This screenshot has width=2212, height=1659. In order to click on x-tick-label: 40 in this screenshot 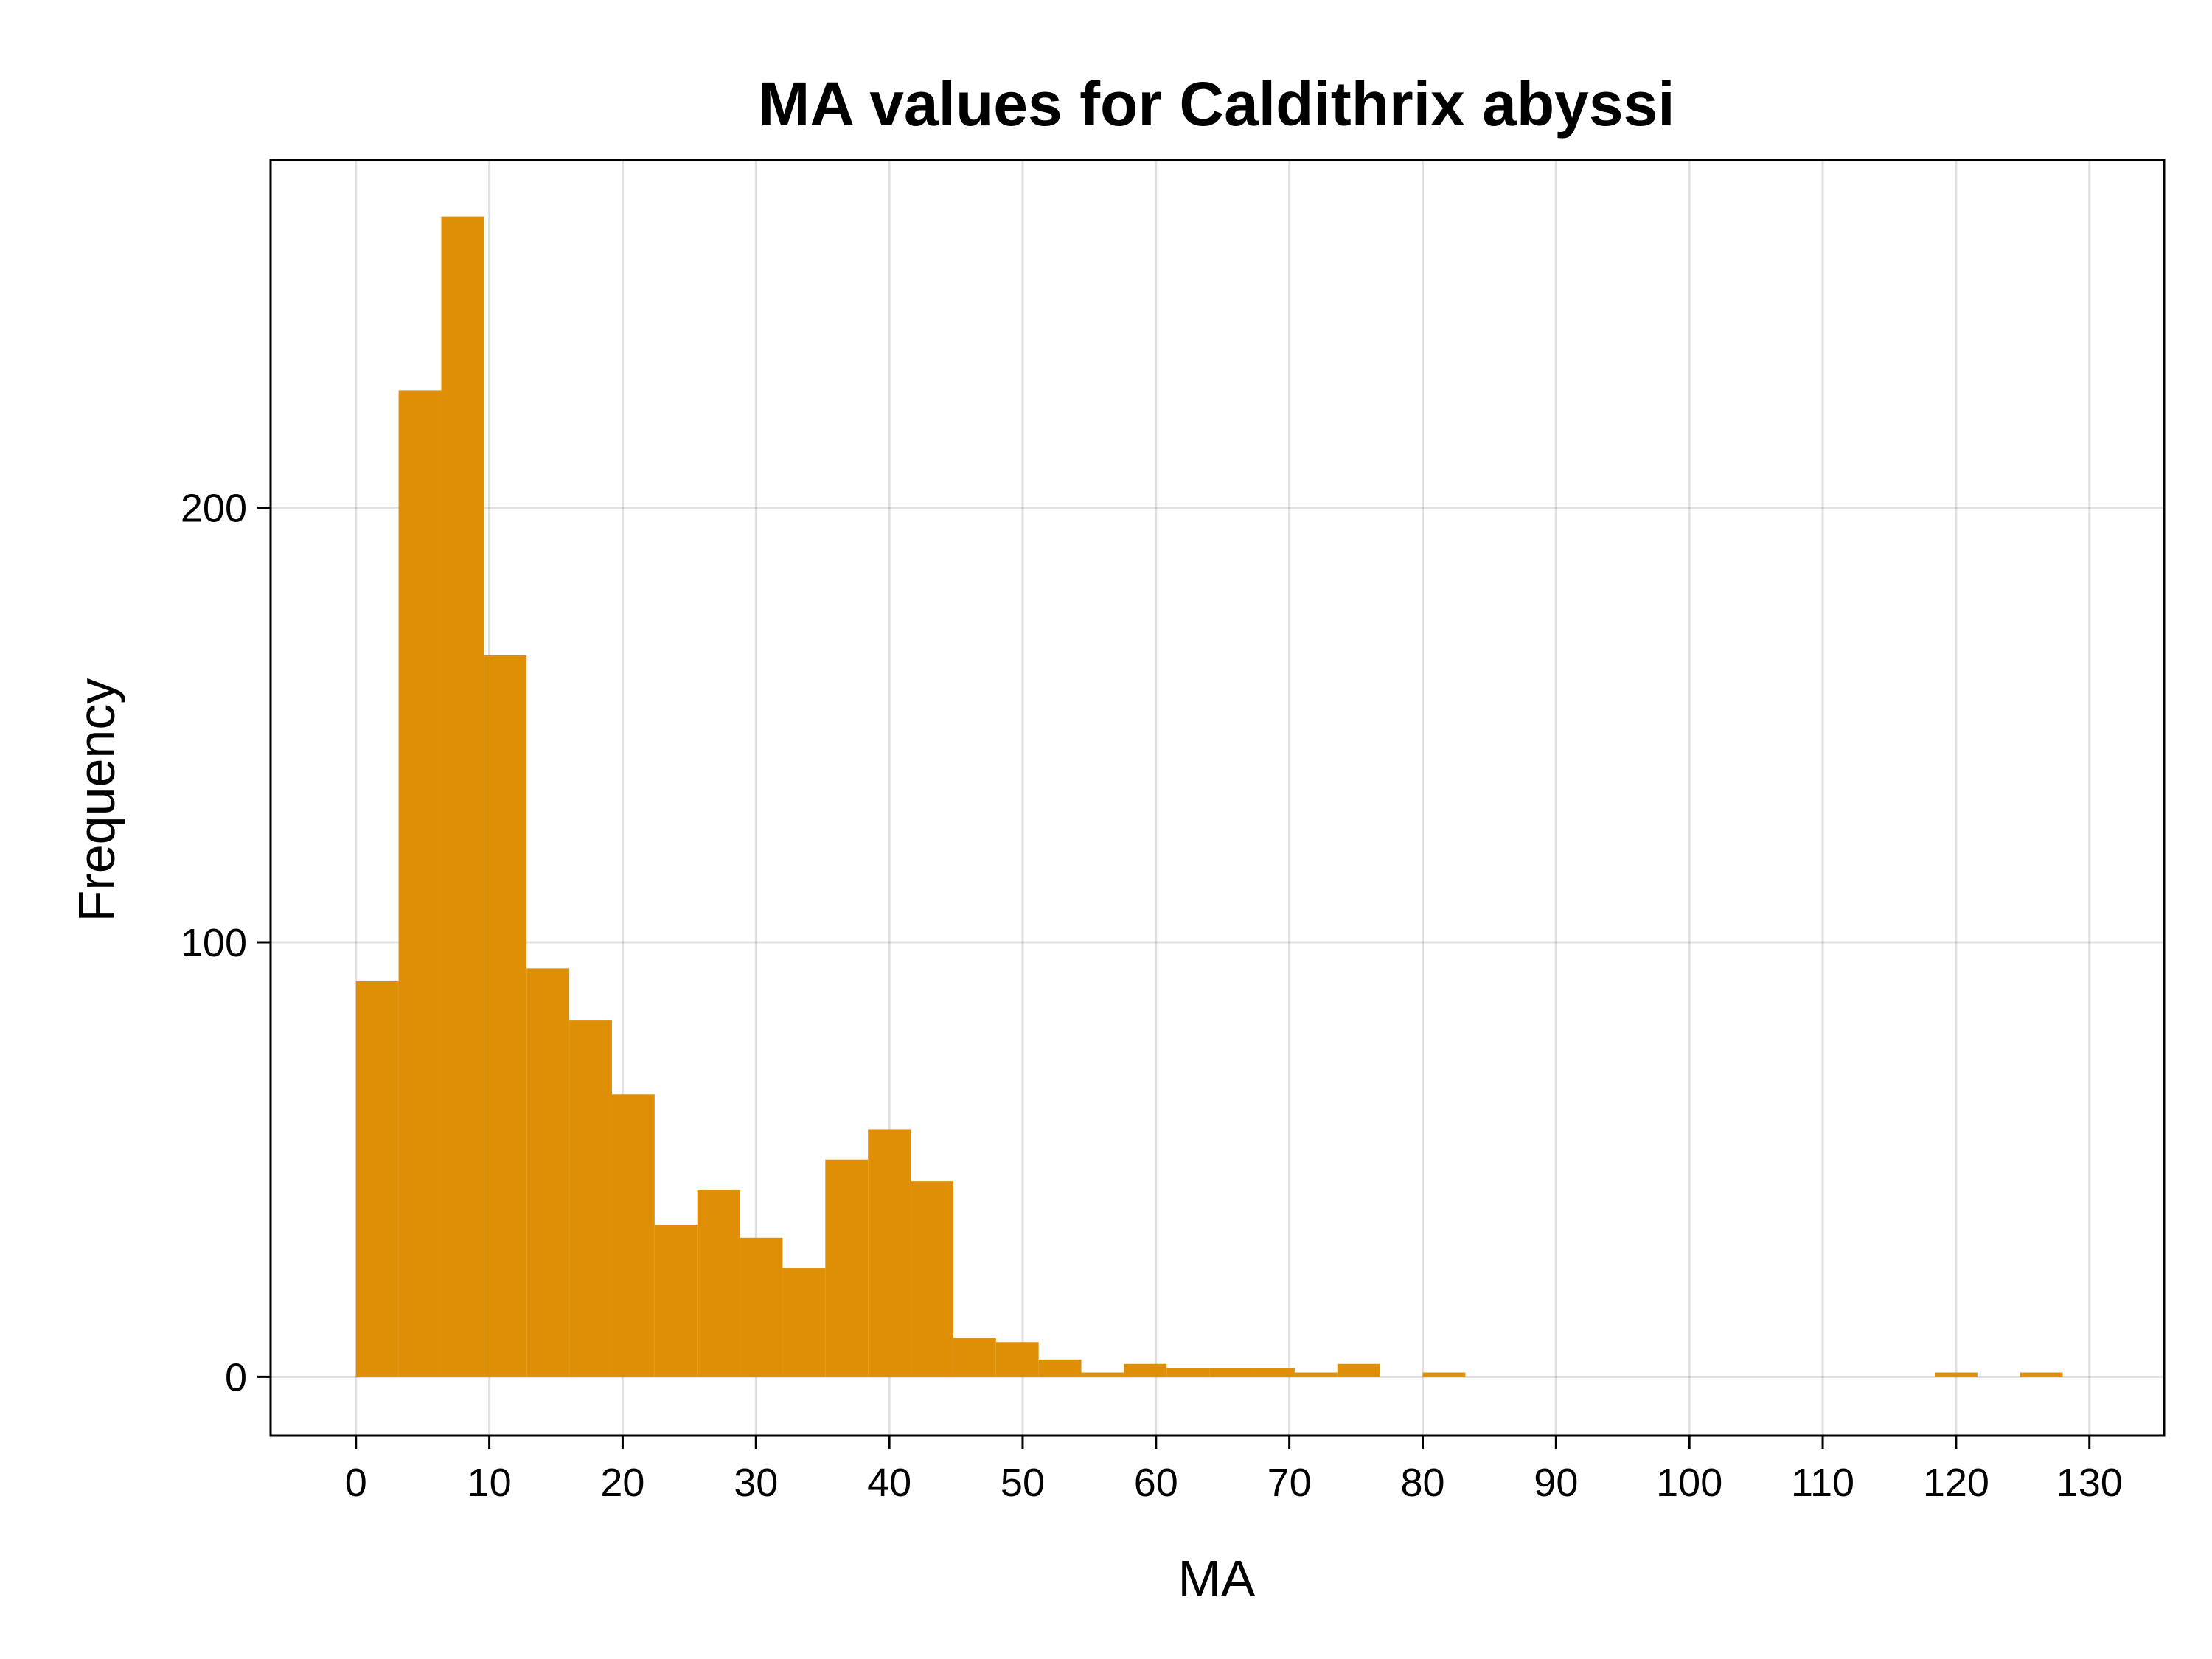, I will do `click(889, 1483)`.